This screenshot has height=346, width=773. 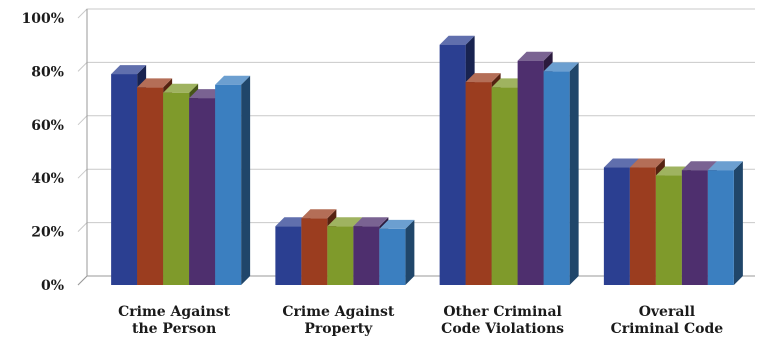 I want to click on category-label: Code Violations, so click(x=502, y=329).